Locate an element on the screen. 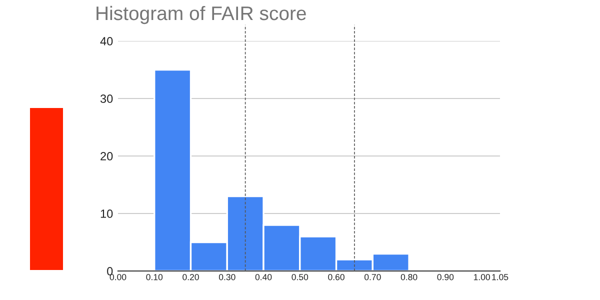 The image size is (600, 300). x-tick-label: 0.10 is located at coordinates (154, 277).